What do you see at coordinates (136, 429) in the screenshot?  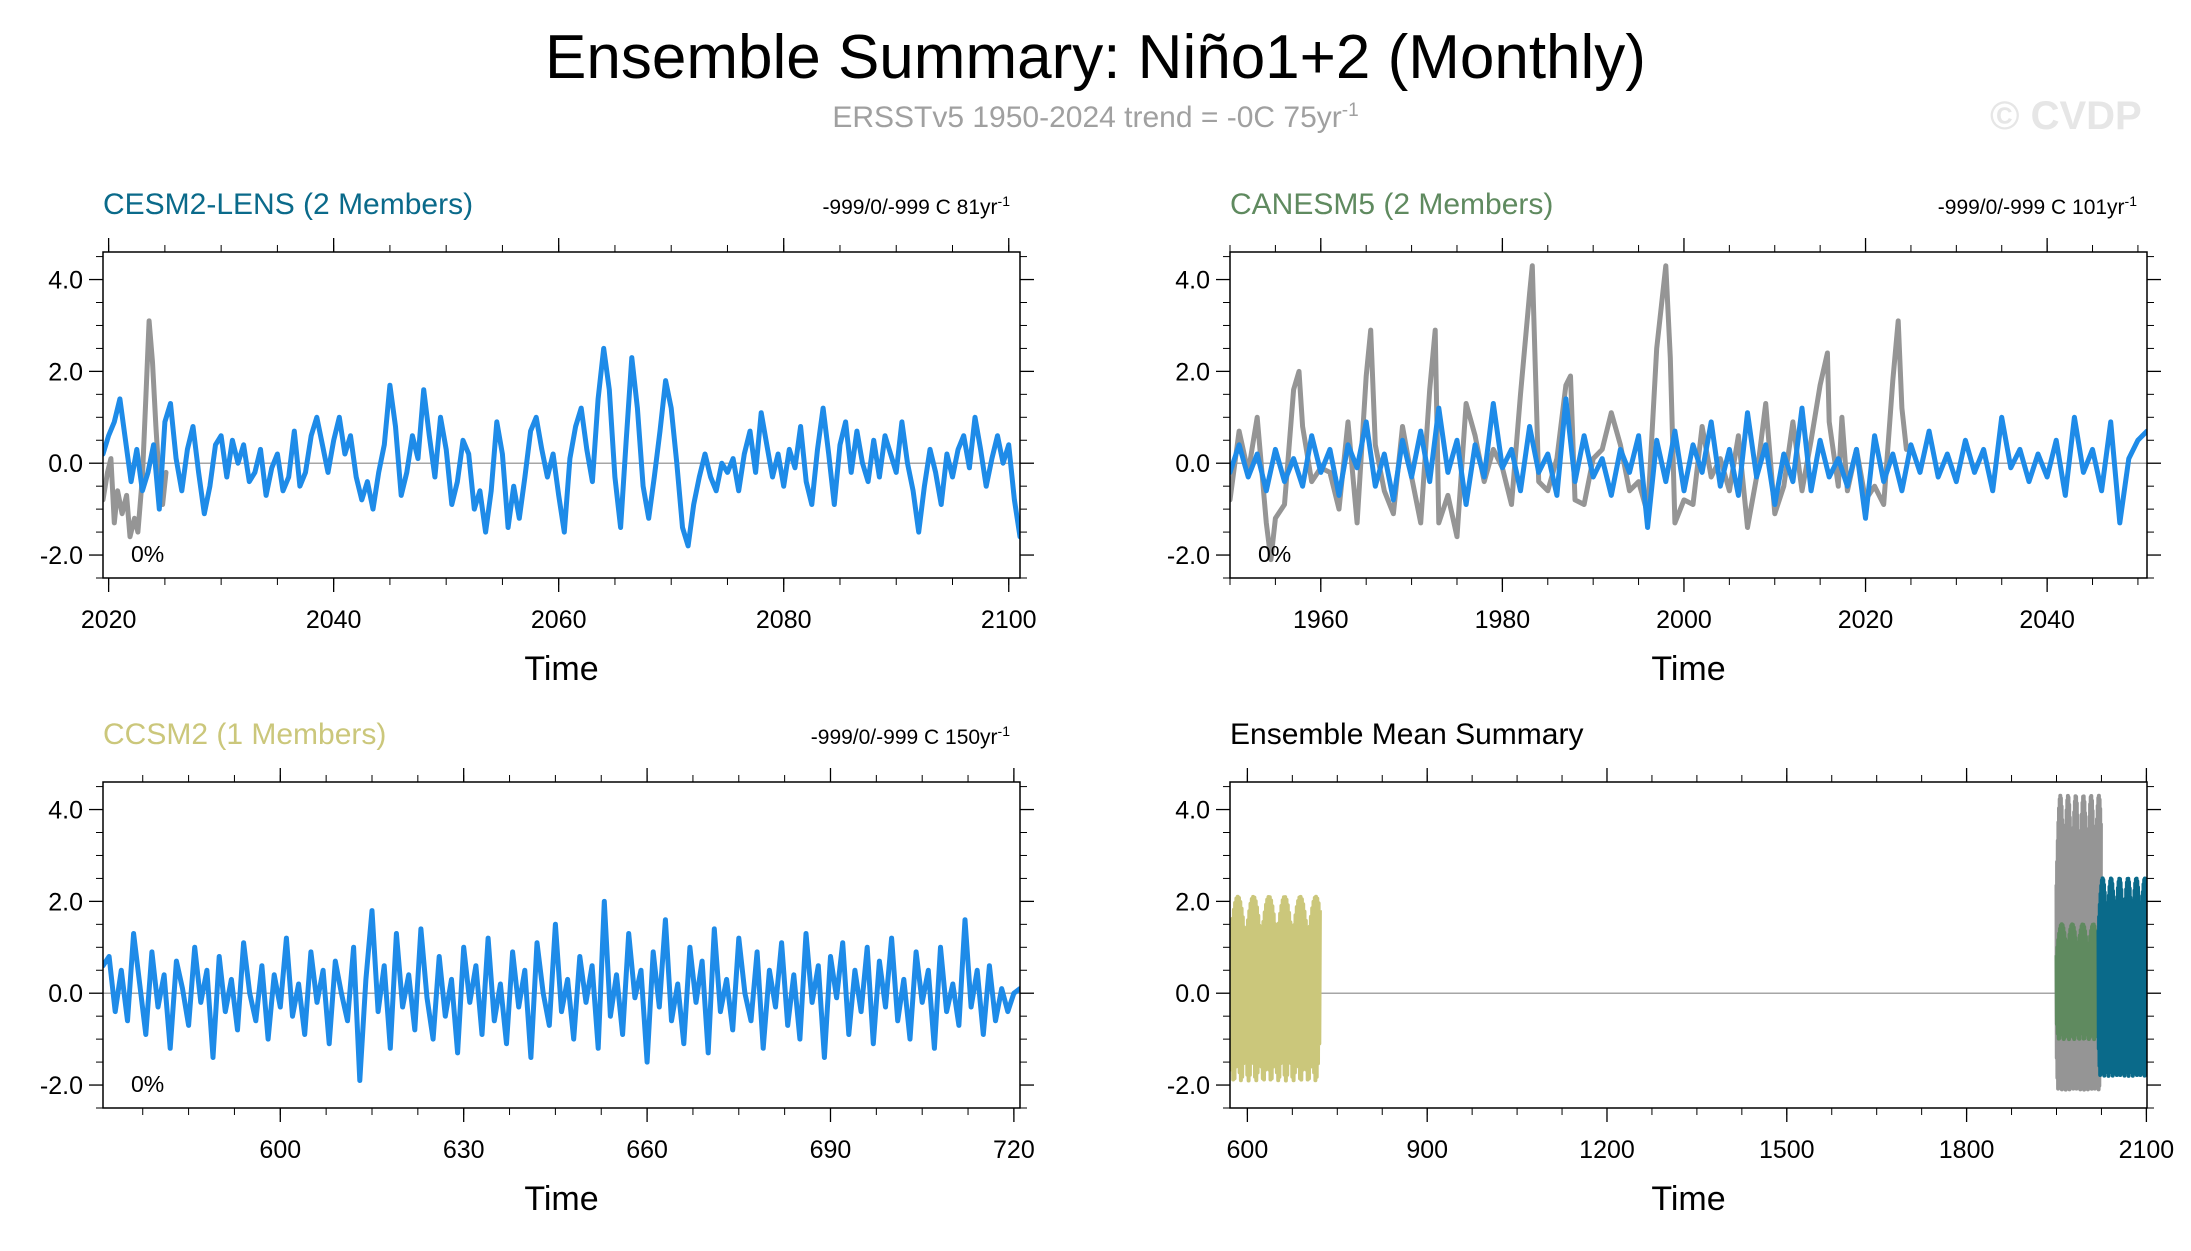 I see `series-line-observations` at bounding box center [136, 429].